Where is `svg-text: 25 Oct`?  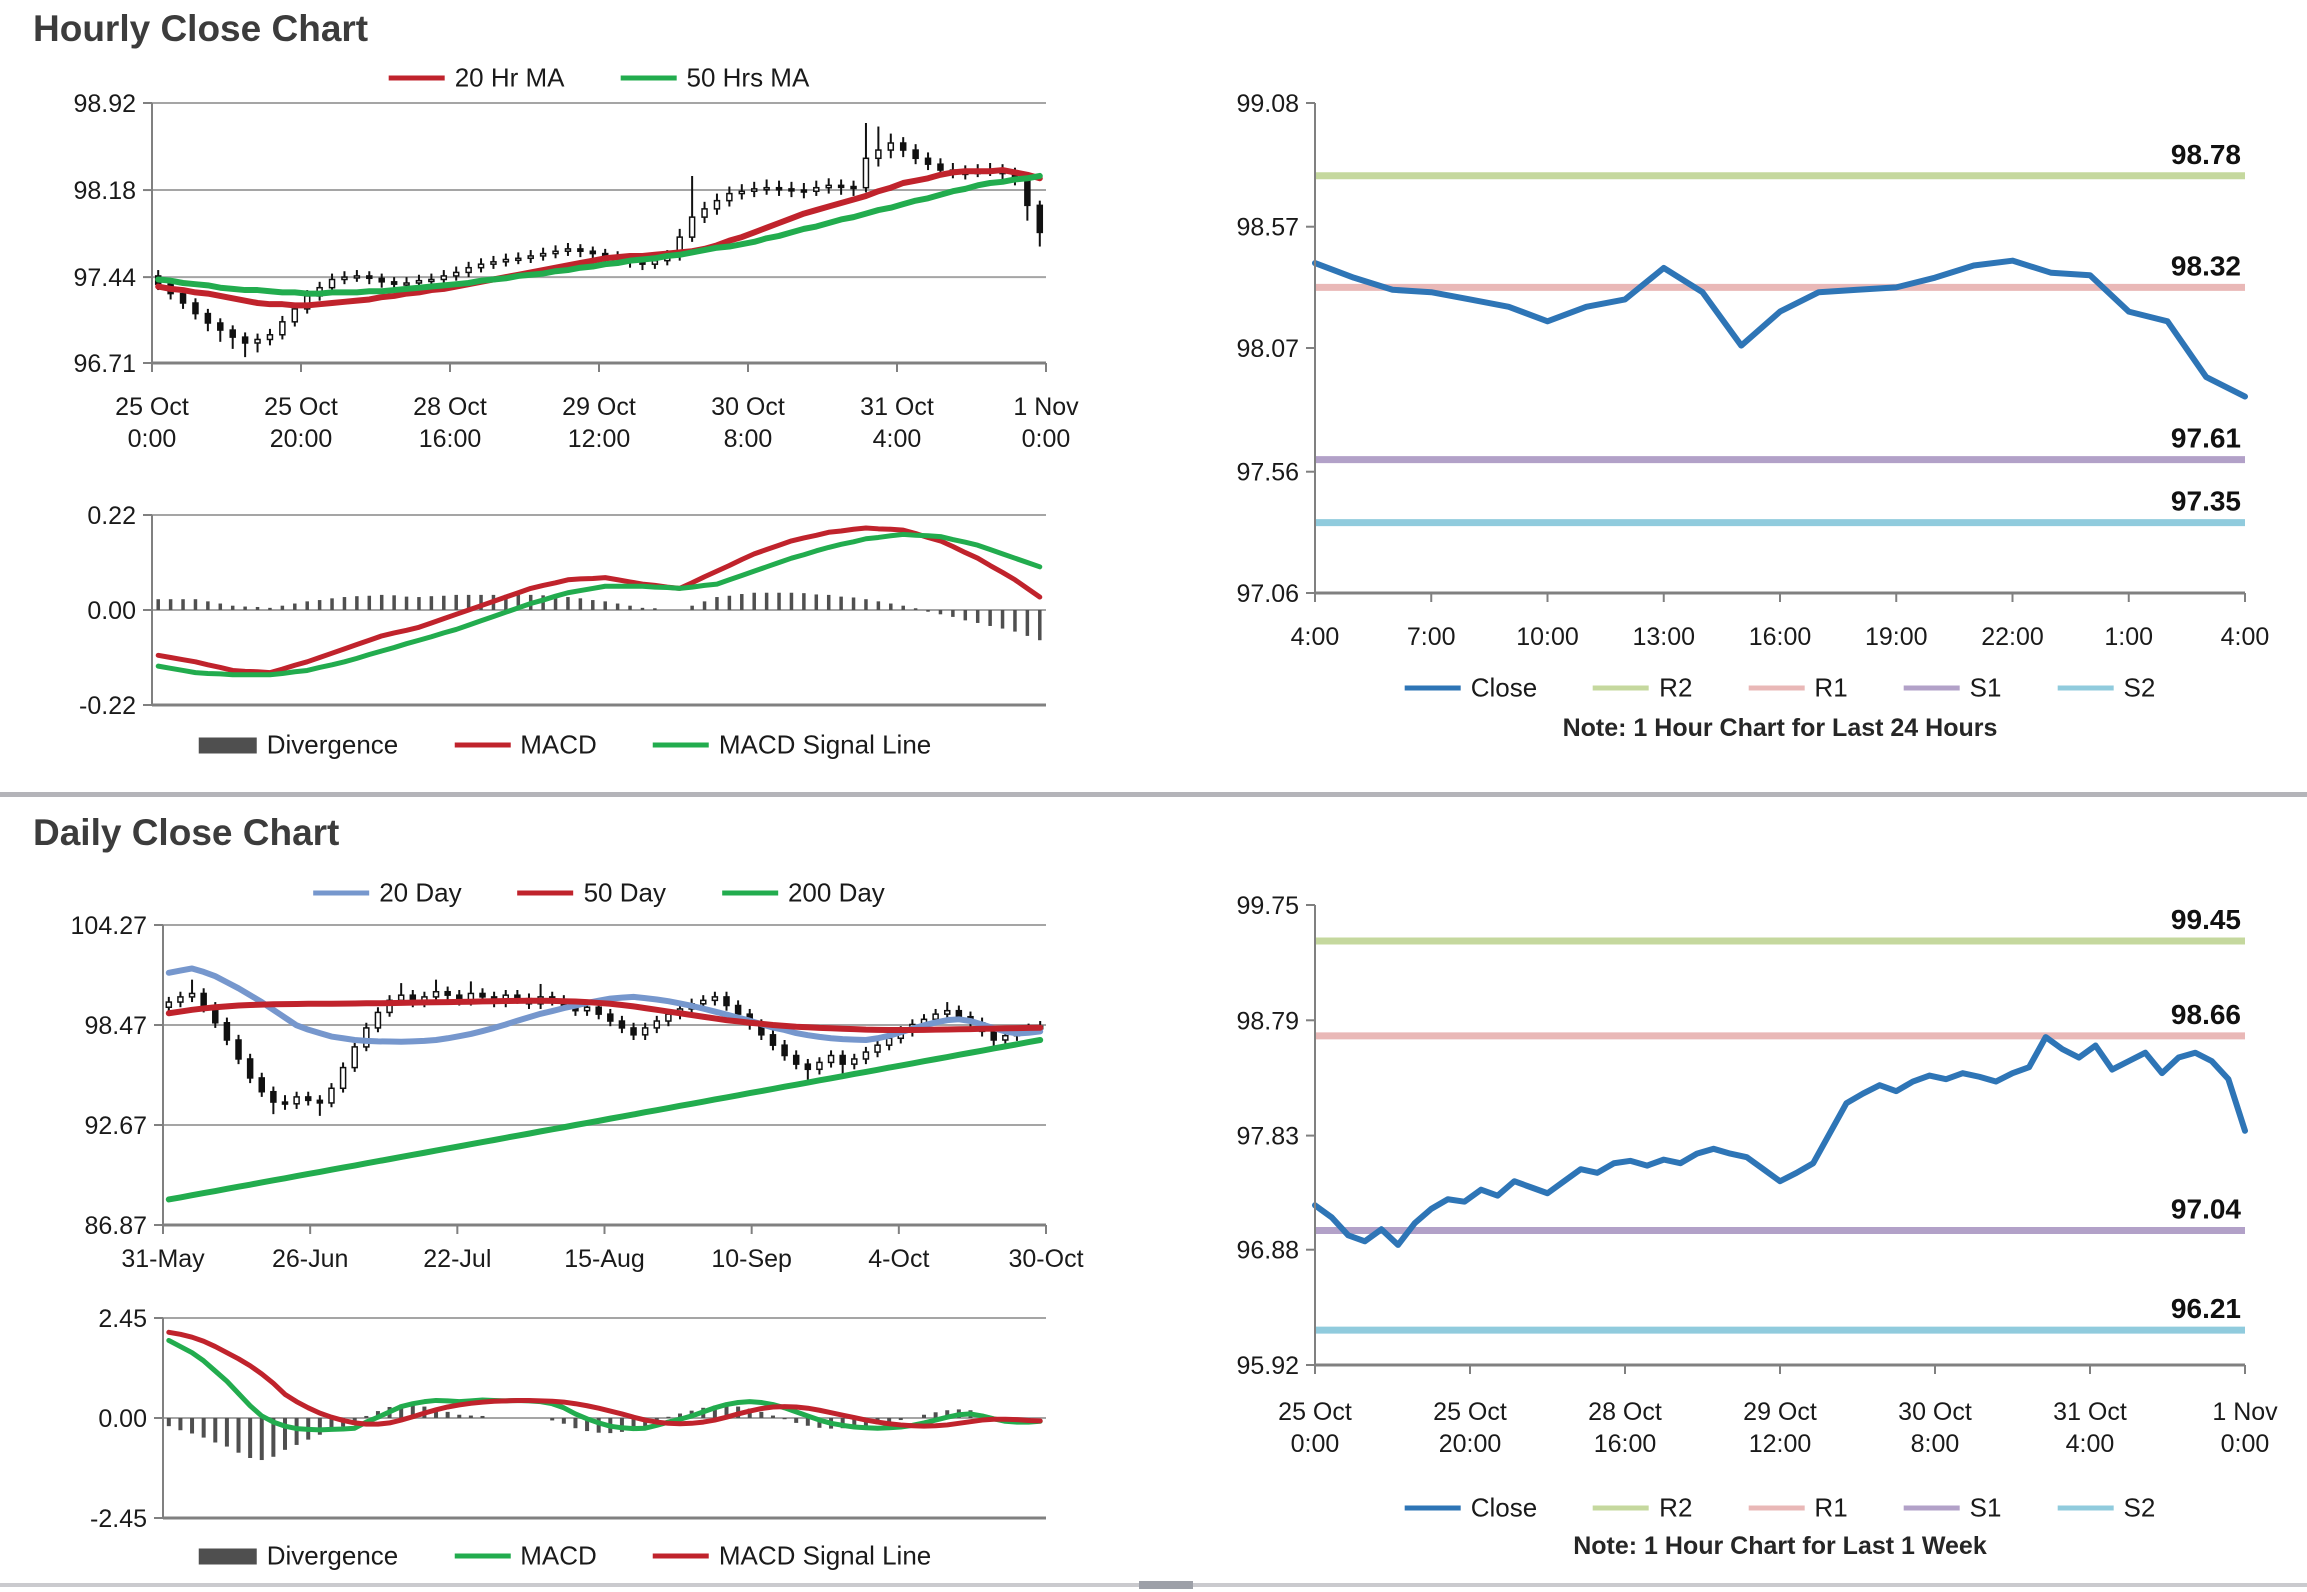 svg-text: 25 Oct is located at coordinates (152, 407).